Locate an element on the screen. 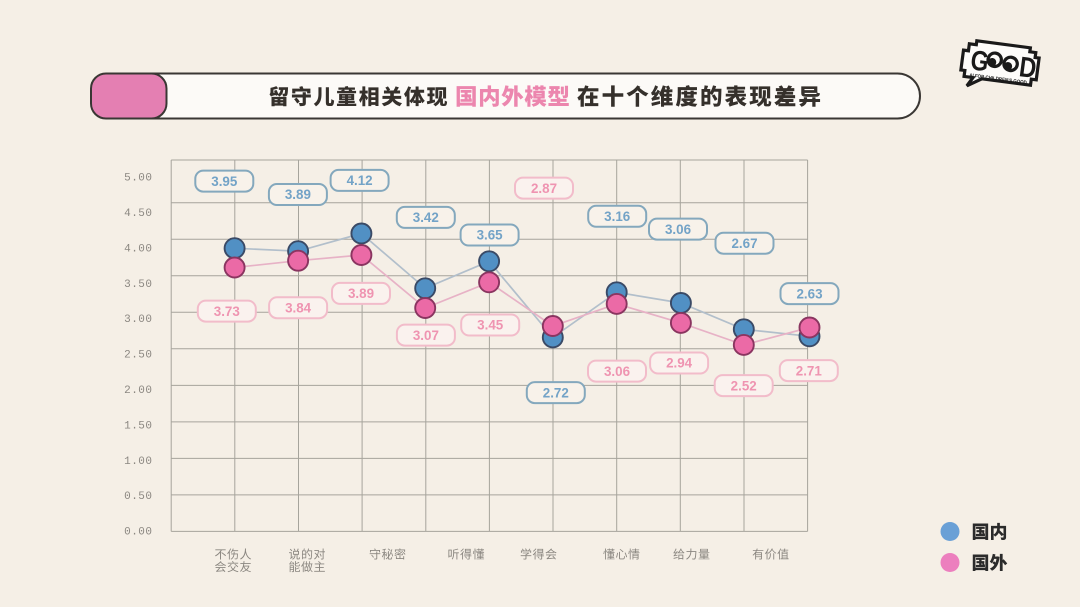 This screenshot has height=607, width=1080. svg-text: 1.00 is located at coordinates (138, 462).